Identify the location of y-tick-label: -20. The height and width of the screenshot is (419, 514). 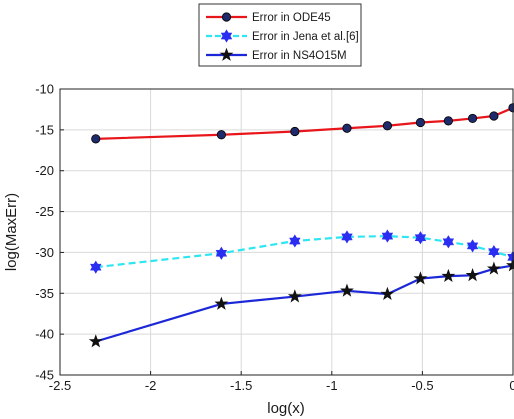
(44, 170).